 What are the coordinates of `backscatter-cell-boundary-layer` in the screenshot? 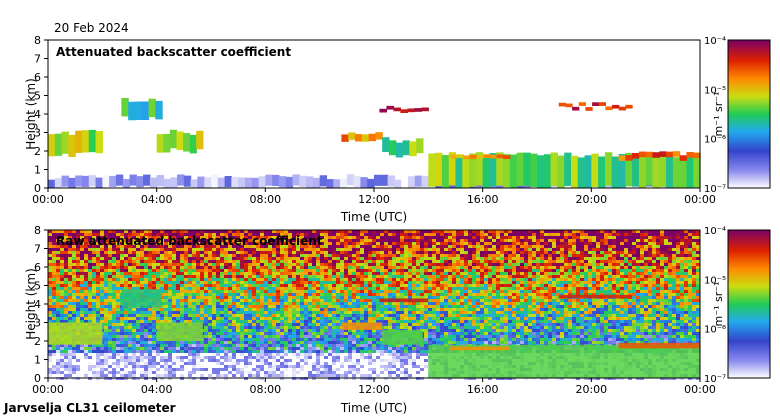 It's located at (140, 182).